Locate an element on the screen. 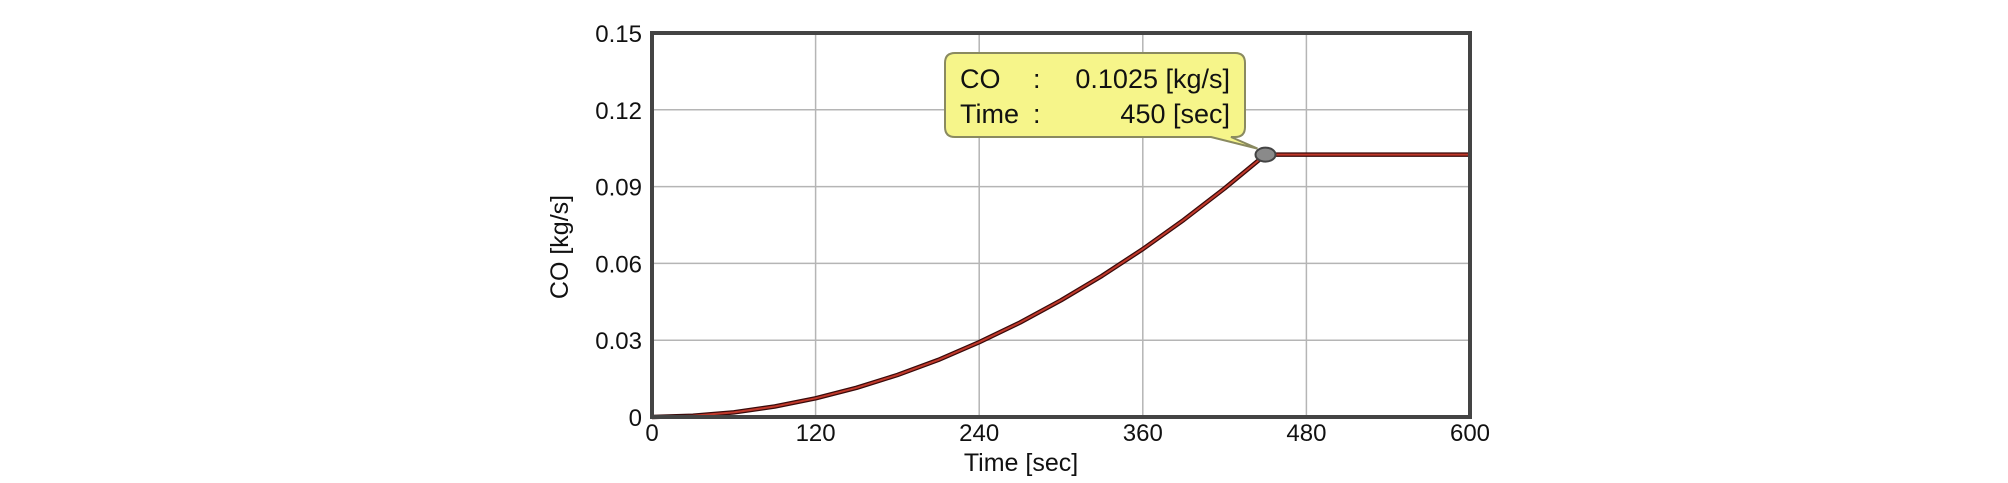  callout-co-label: CO is located at coordinates (980, 79).